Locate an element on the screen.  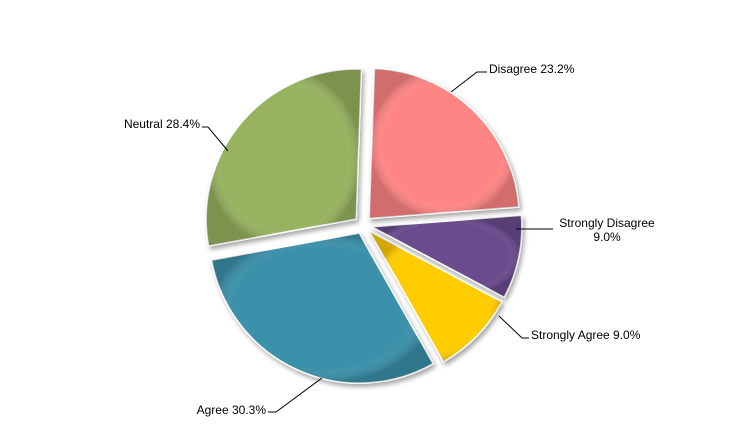
data-label-strongly-disagree-line-2: 9.0% is located at coordinates (607, 237).